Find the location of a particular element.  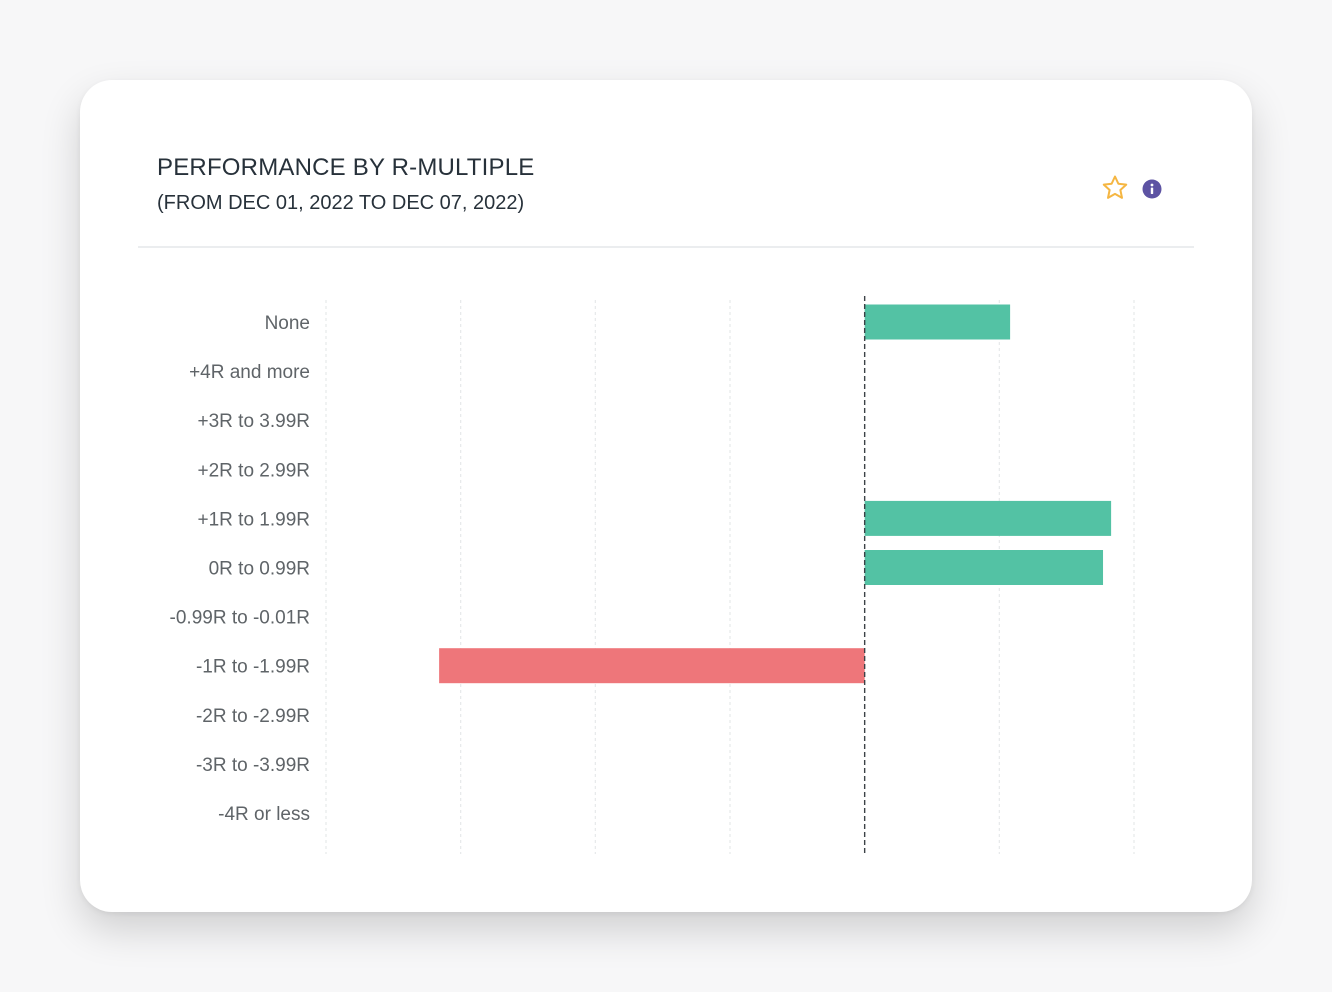

category-label: None is located at coordinates (287, 323).